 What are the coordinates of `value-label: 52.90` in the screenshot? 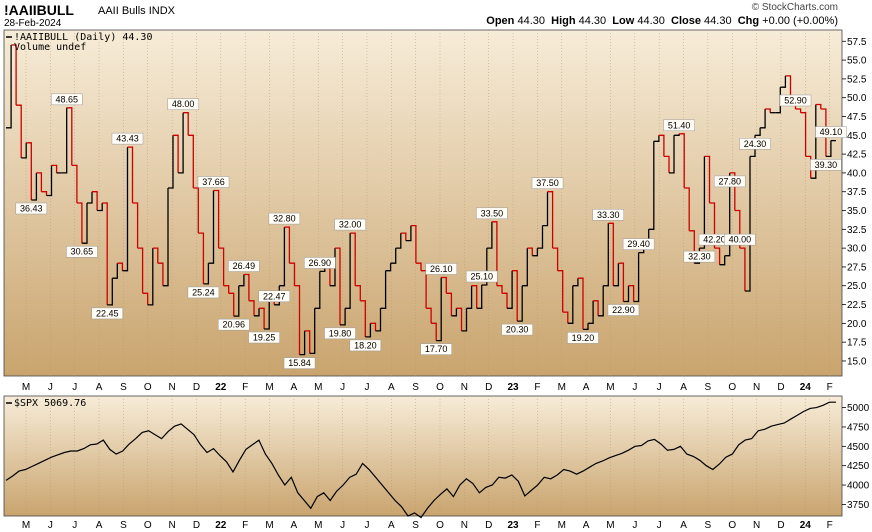 It's located at (795, 100).